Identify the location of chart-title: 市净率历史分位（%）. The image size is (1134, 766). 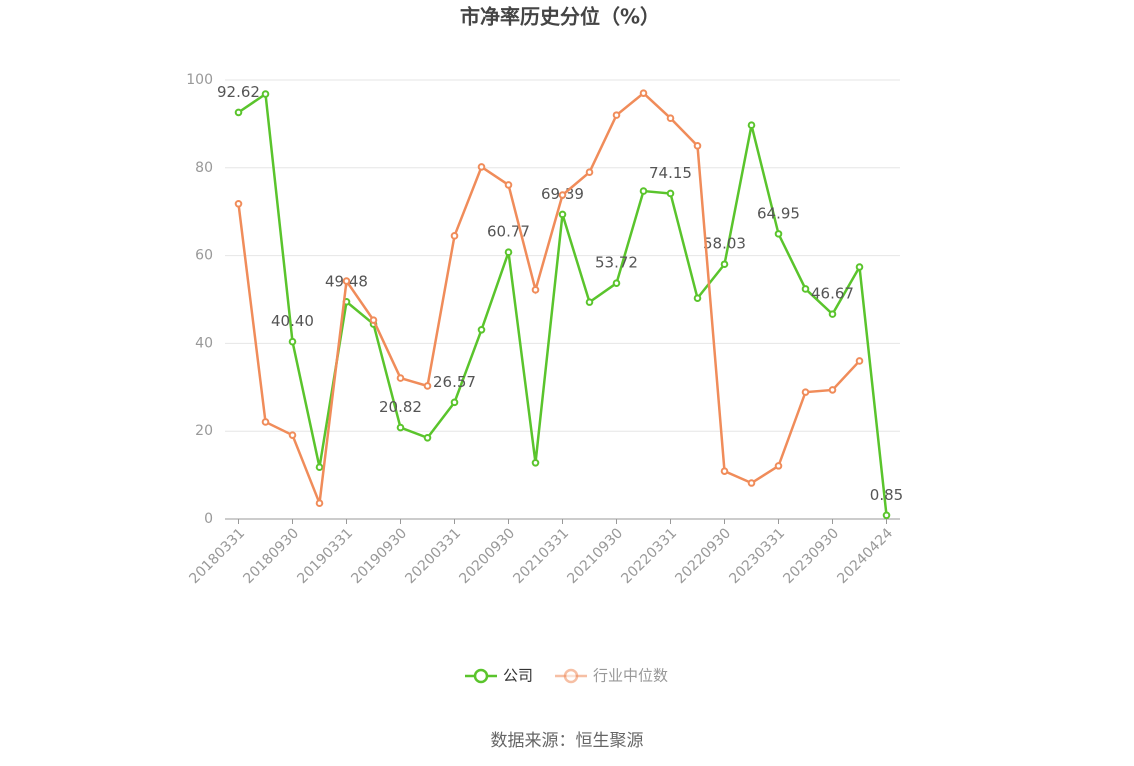
(560, 17).